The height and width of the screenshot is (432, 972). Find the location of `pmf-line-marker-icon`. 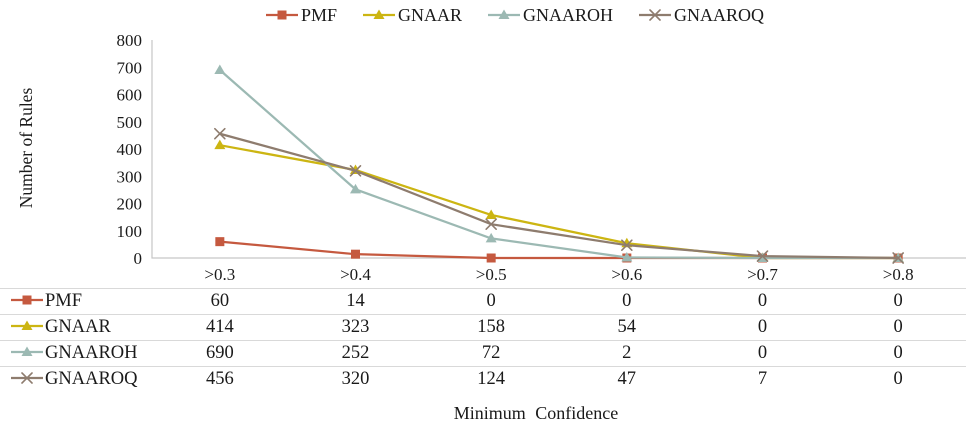

pmf-line-marker-icon is located at coordinates (281, 15).